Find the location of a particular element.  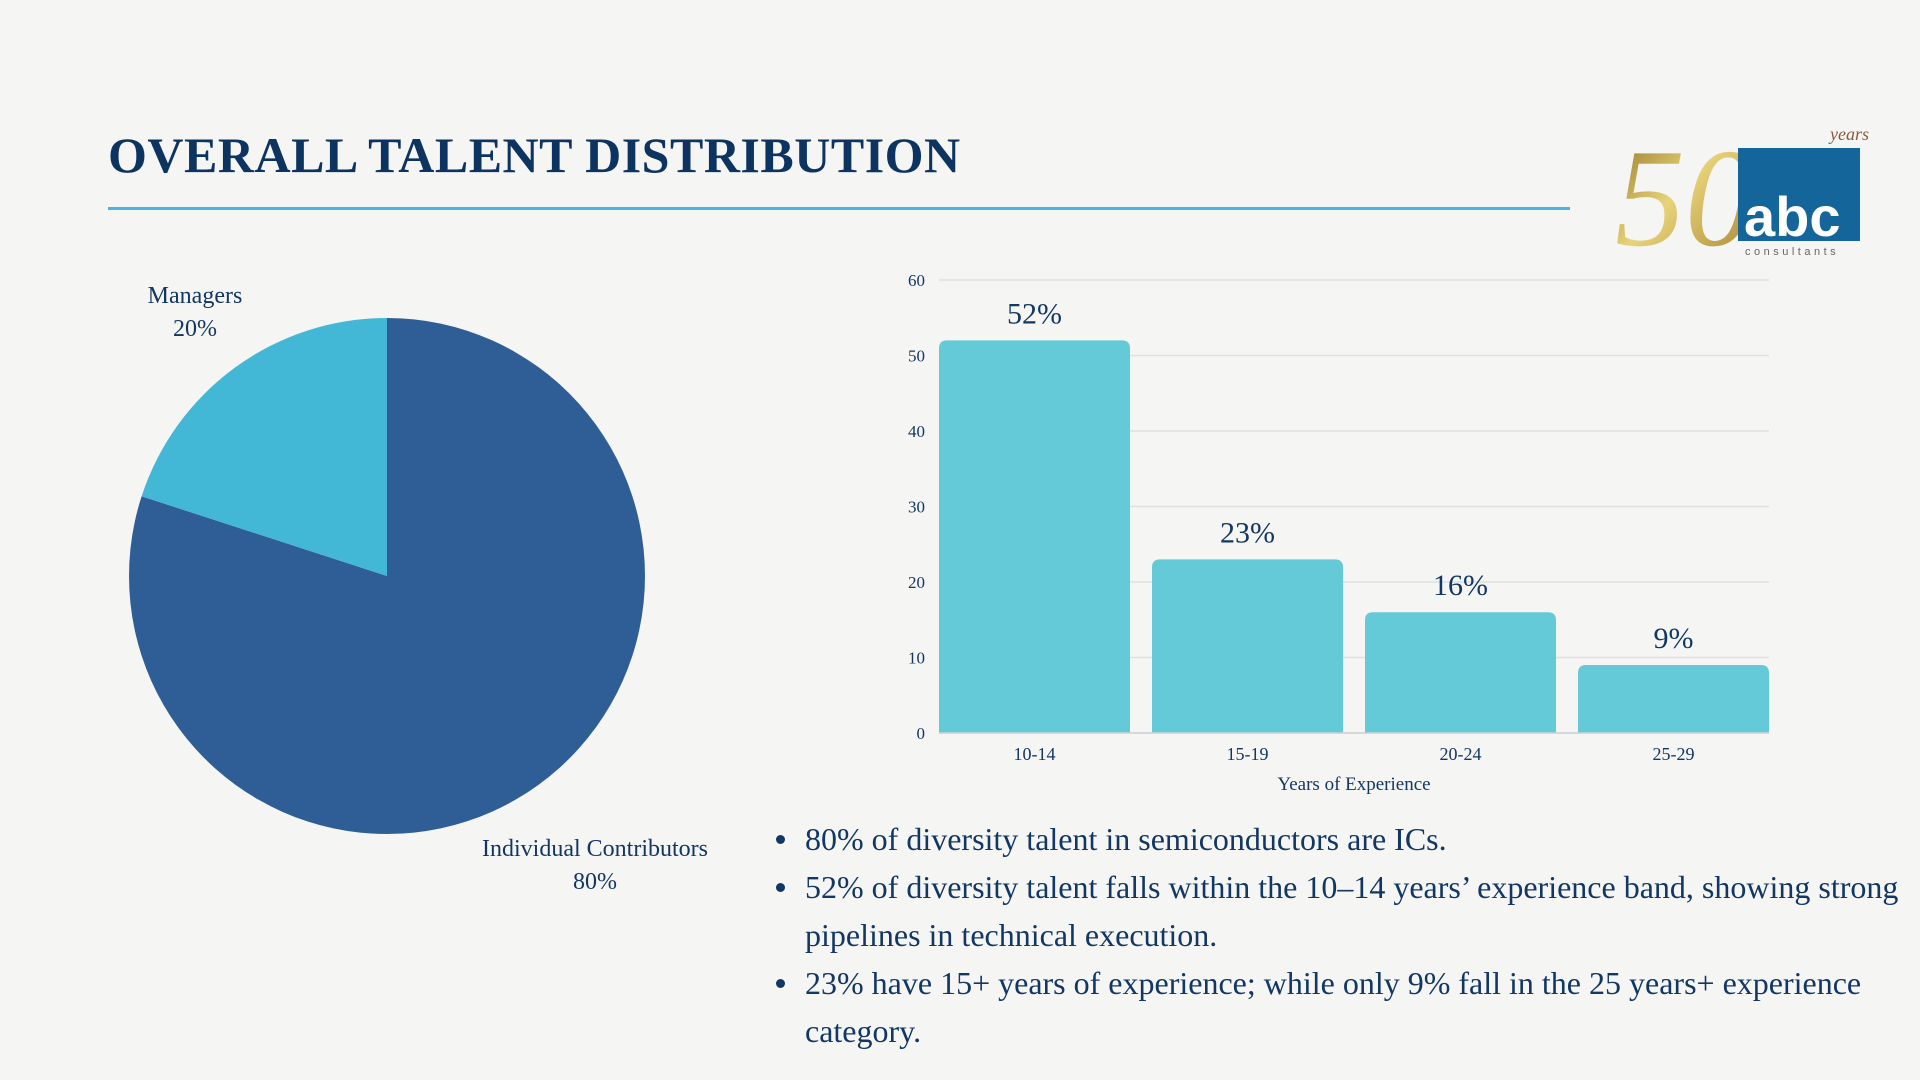

y-tick-label: 40 is located at coordinates (916, 431).